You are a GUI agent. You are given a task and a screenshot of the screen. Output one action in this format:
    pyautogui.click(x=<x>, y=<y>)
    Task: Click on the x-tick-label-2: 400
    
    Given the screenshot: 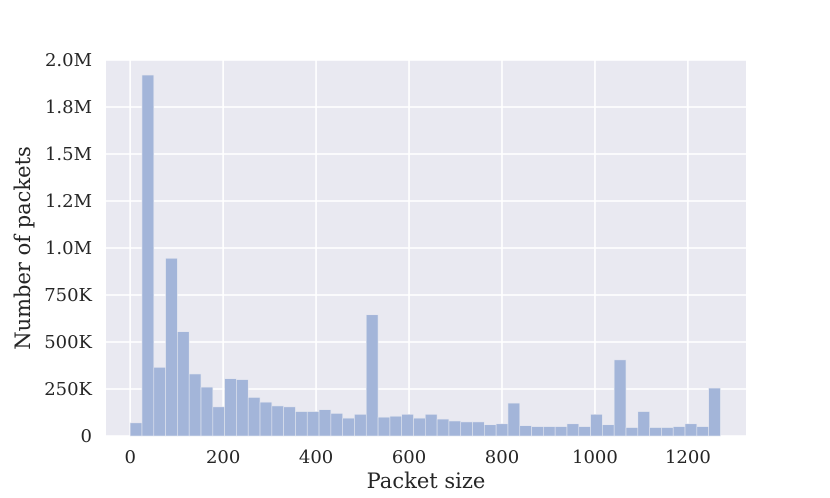 What is the action you would take?
    pyautogui.click(x=316, y=457)
    